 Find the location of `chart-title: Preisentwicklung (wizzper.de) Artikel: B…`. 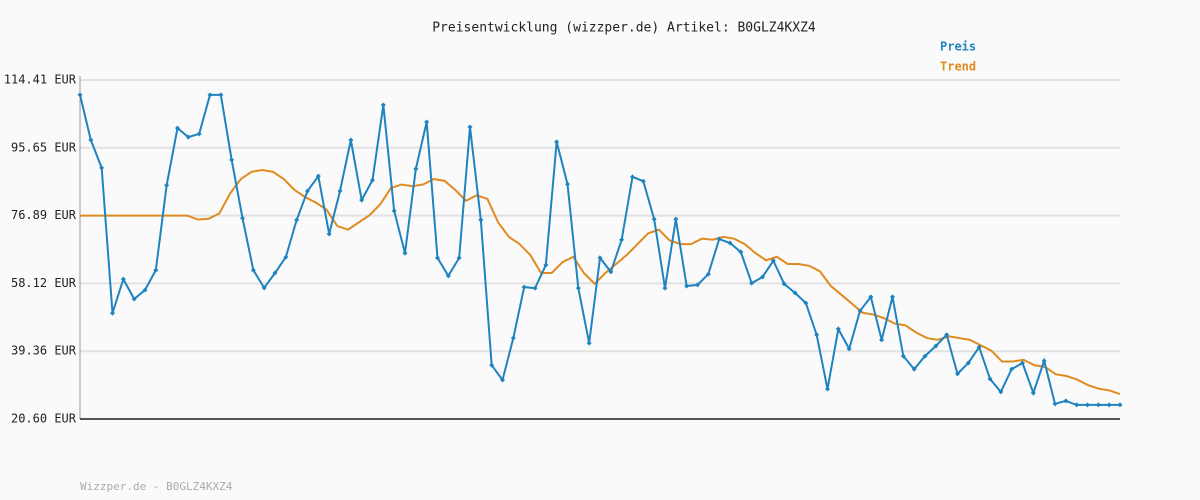

chart-title: Preisentwicklung (wizzper.de) Artikel: B… is located at coordinates (624, 28).